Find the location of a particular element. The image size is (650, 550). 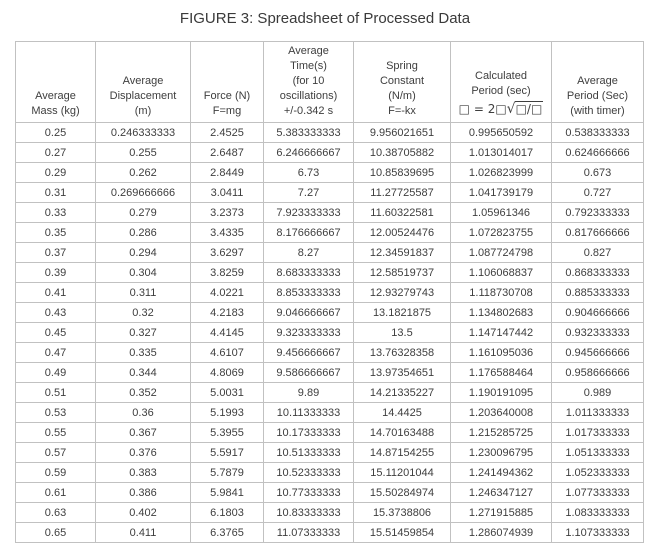

table-cell-average_period: 0.885333333 is located at coordinates (597, 292).